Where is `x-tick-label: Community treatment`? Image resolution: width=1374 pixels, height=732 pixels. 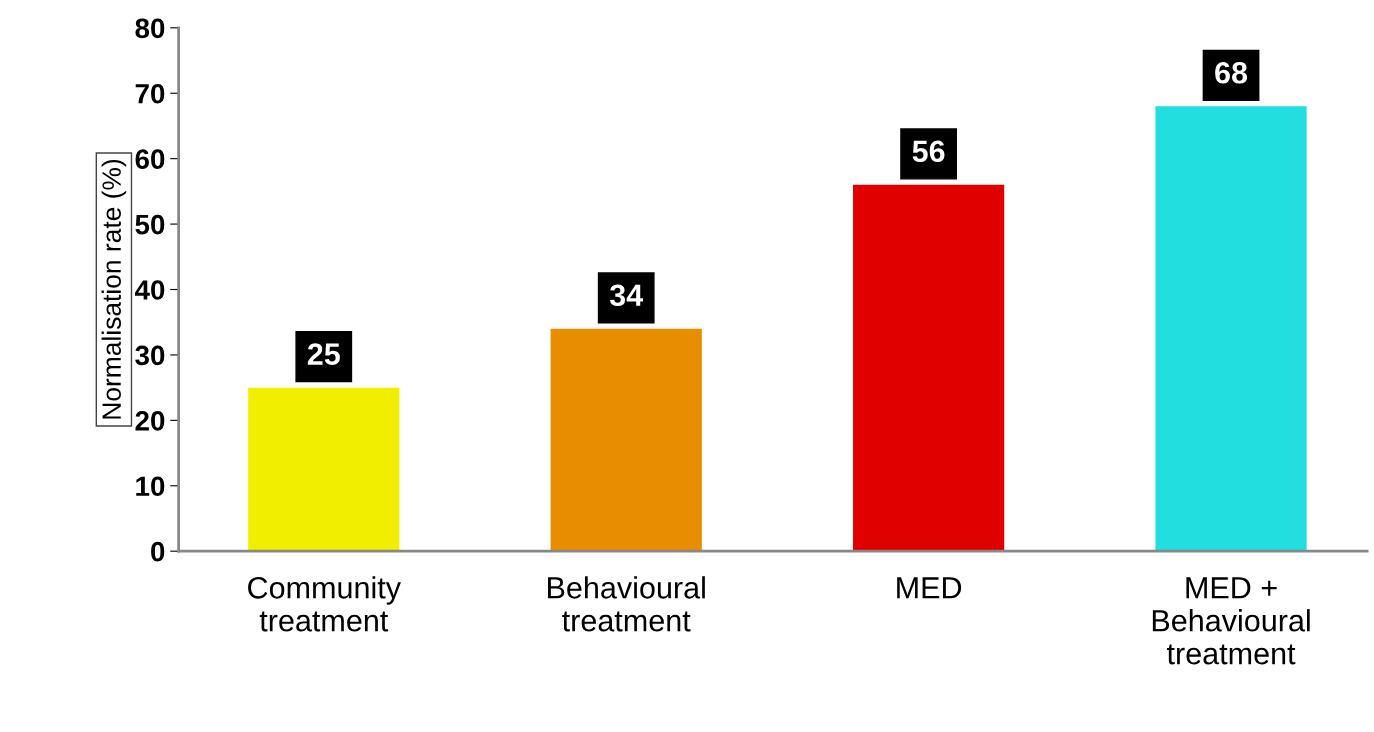 x-tick-label: Community treatment is located at coordinates (324, 604).